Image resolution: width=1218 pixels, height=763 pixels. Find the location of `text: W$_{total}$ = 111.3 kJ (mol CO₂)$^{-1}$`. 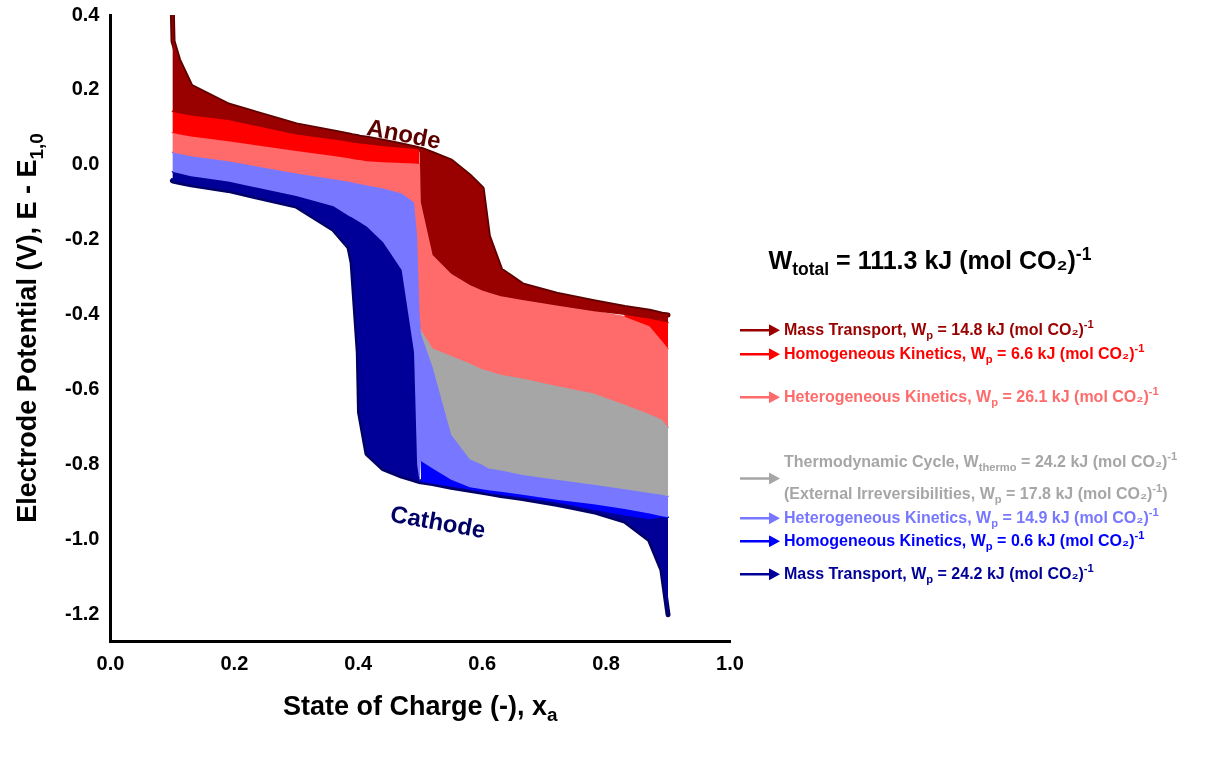

text: W$_{total}$ = 111.3 kJ (mol CO₂)$^{-1}$ is located at coordinates (930, 262).